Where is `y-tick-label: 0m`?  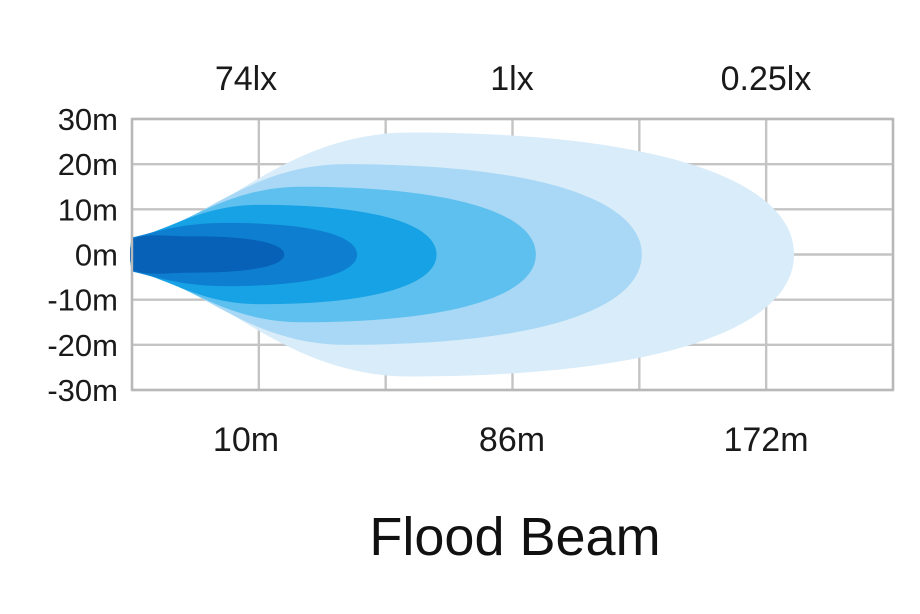 y-tick-label: 0m is located at coordinates (96, 255).